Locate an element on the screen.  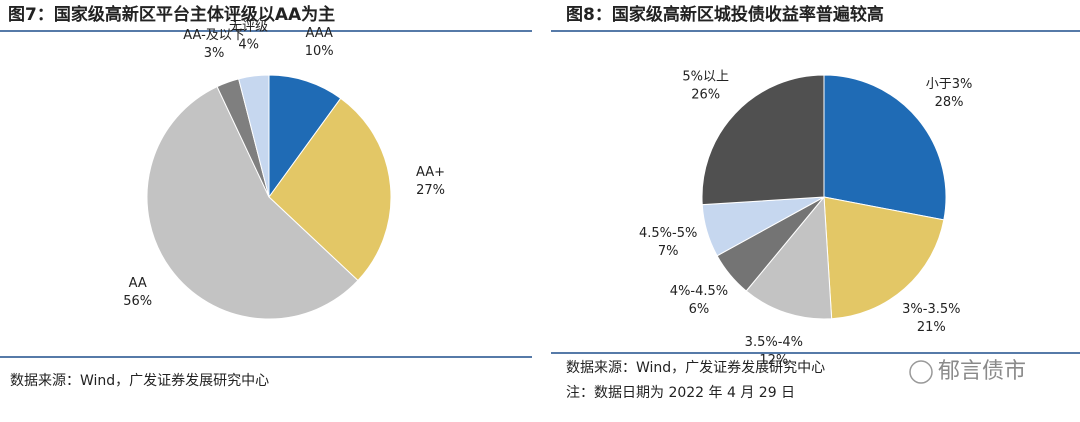
value-label: 4% is located at coordinates (248, 45).